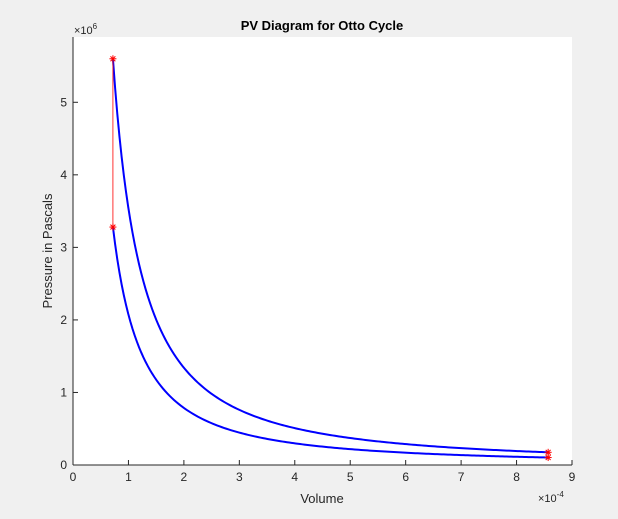 This screenshot has height=519, width=618. I want to click on x-tick-label-7: 7, so click(461, 477).